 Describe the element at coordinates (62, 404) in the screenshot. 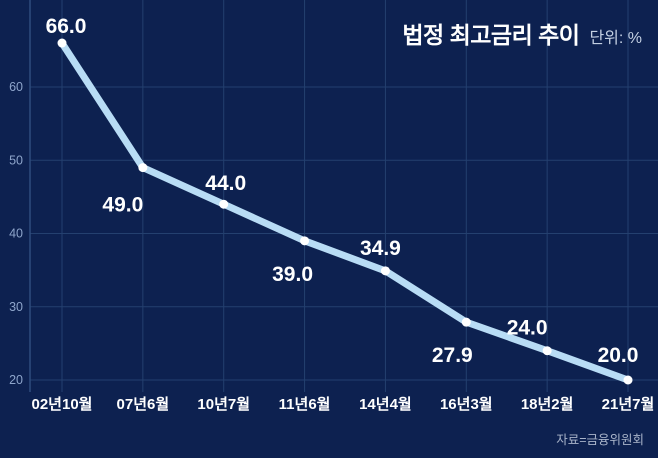

I see `x-tick-label: 02년10월` at that location.